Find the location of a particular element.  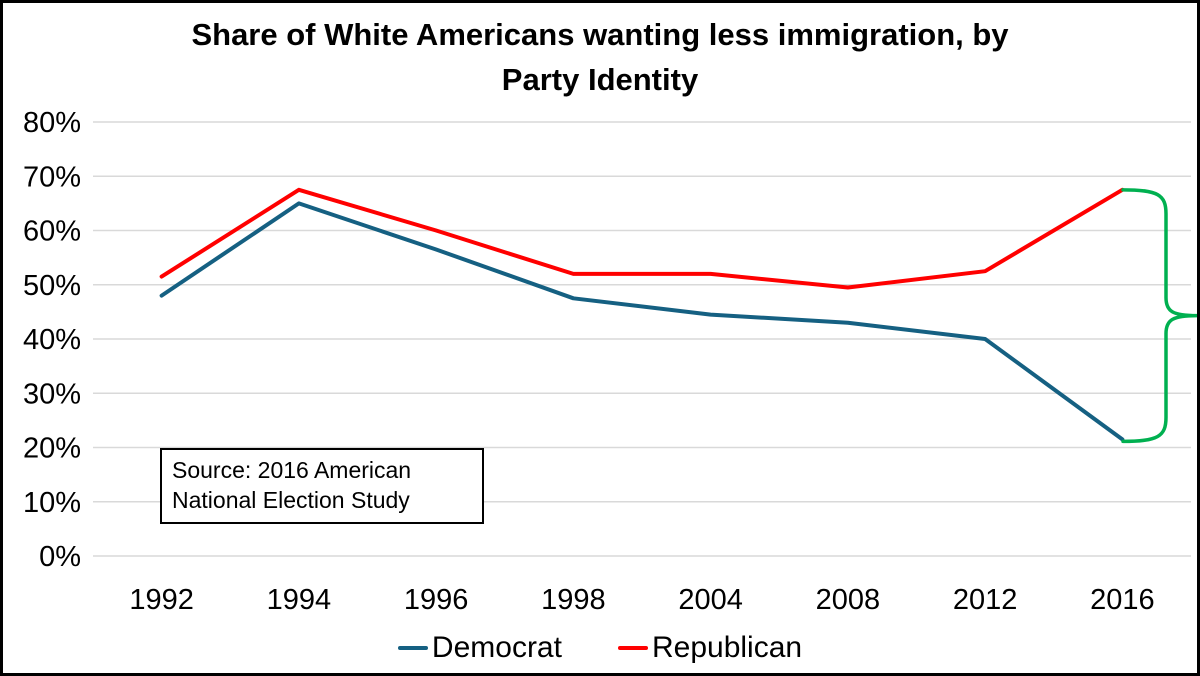

x-axis-tick-label: 2012 is located at coordinates (985, 600).